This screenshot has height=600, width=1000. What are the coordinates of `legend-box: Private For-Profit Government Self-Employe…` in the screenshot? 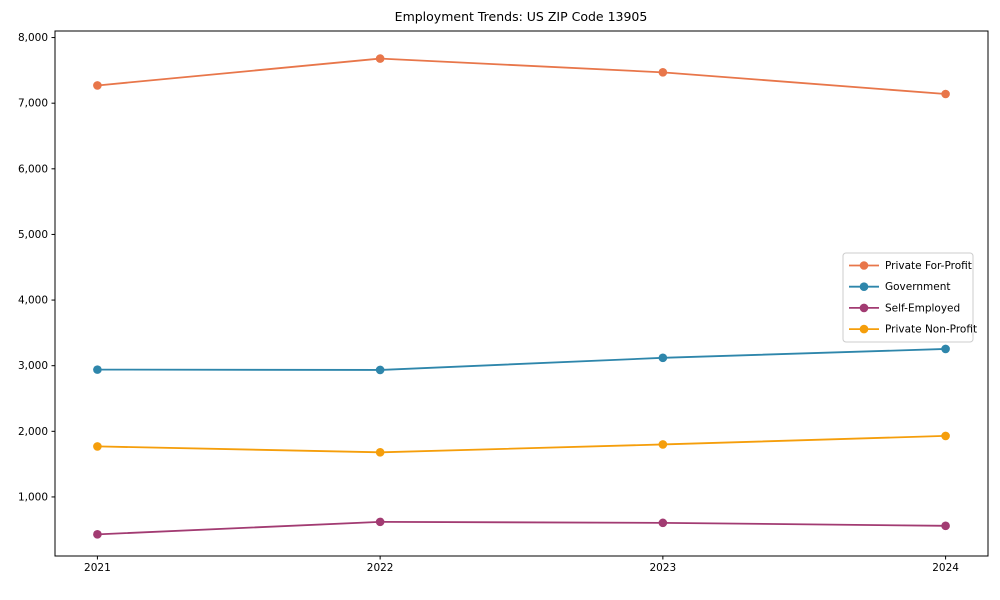 It's located at (909, 297).